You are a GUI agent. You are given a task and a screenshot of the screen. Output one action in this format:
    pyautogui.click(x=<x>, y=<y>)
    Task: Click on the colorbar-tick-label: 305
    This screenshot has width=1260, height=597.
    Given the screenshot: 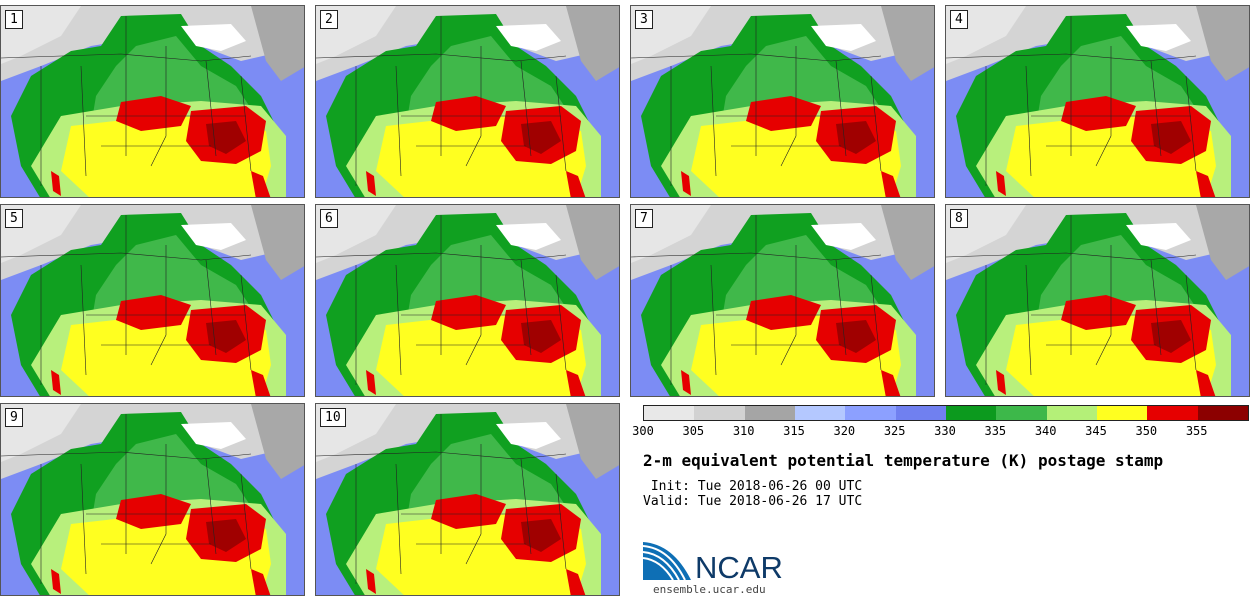 What is the action you would take?
    pyautogui.click(x=693, y=431)
    